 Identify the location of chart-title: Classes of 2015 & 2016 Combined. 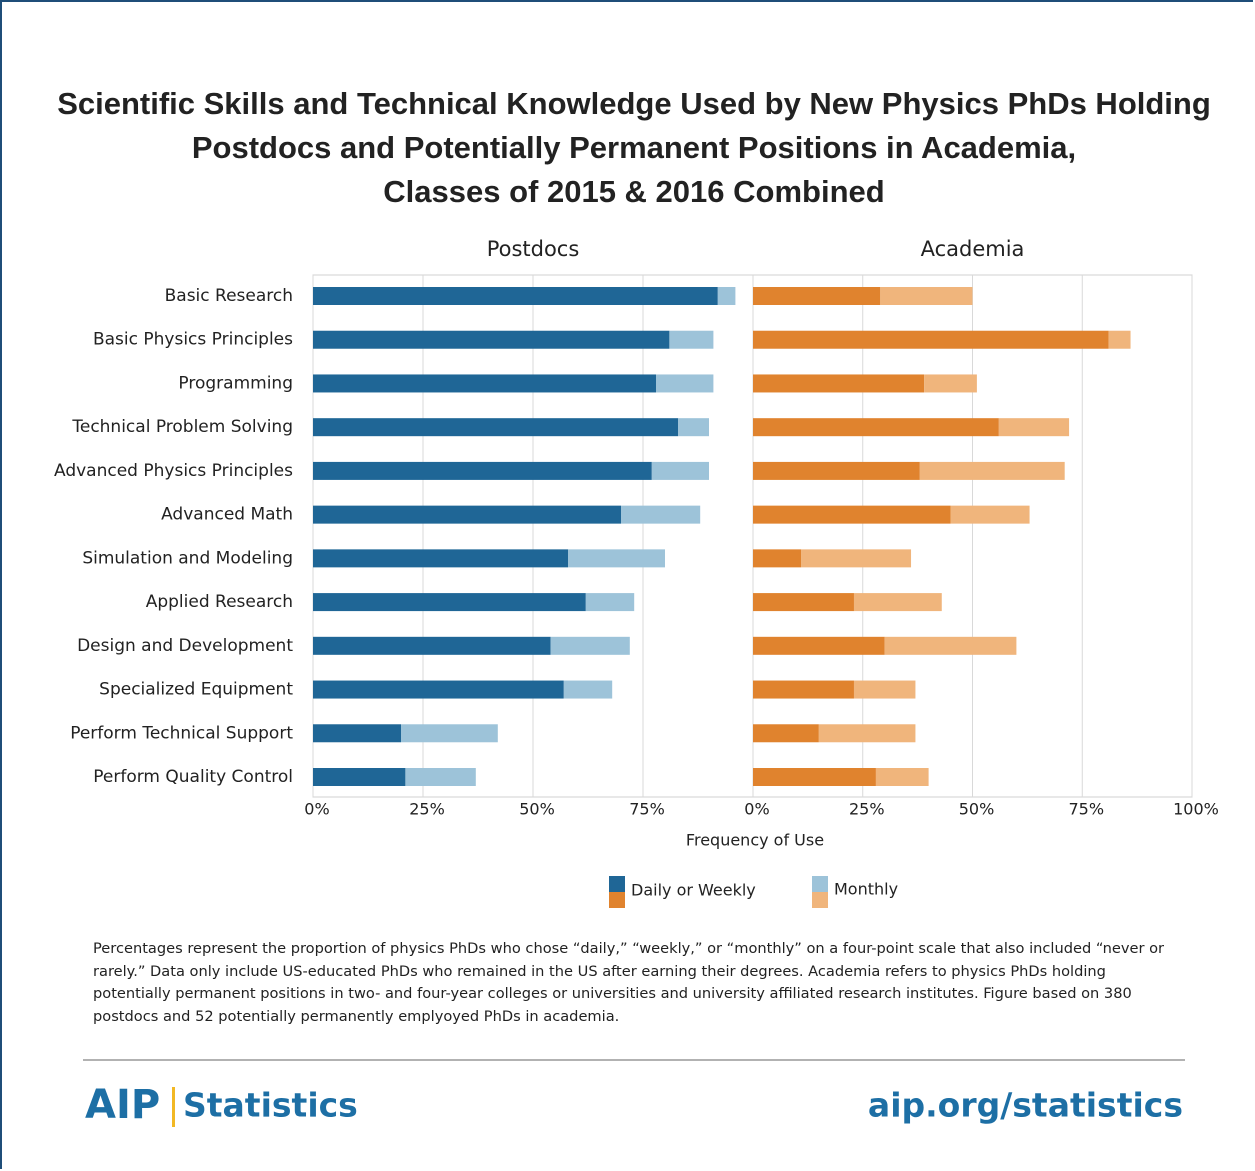
(633, 191).